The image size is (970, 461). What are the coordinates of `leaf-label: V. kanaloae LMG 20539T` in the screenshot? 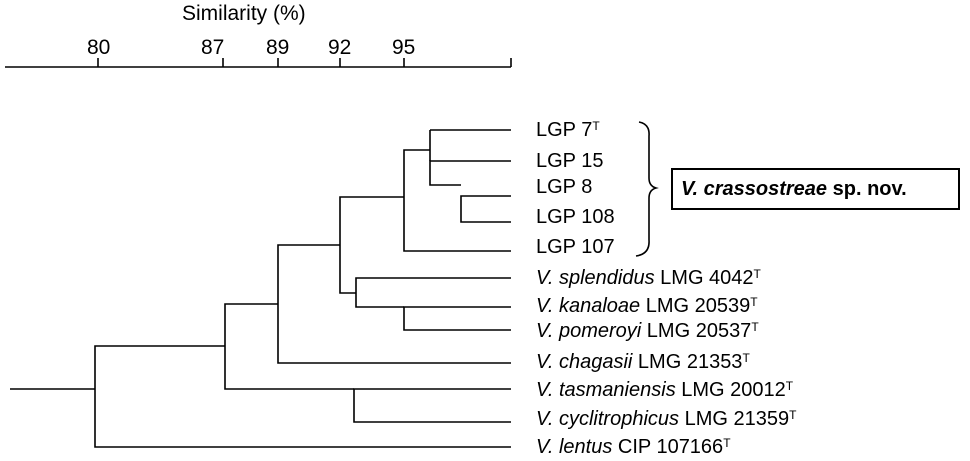 It's located at (647, 306).